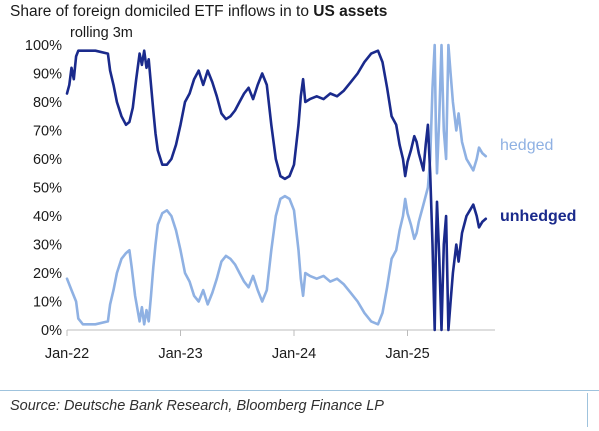 This screenshot has height=431, width=599. I want to click on legend-label-hedged: hedged, so click(526, 145).